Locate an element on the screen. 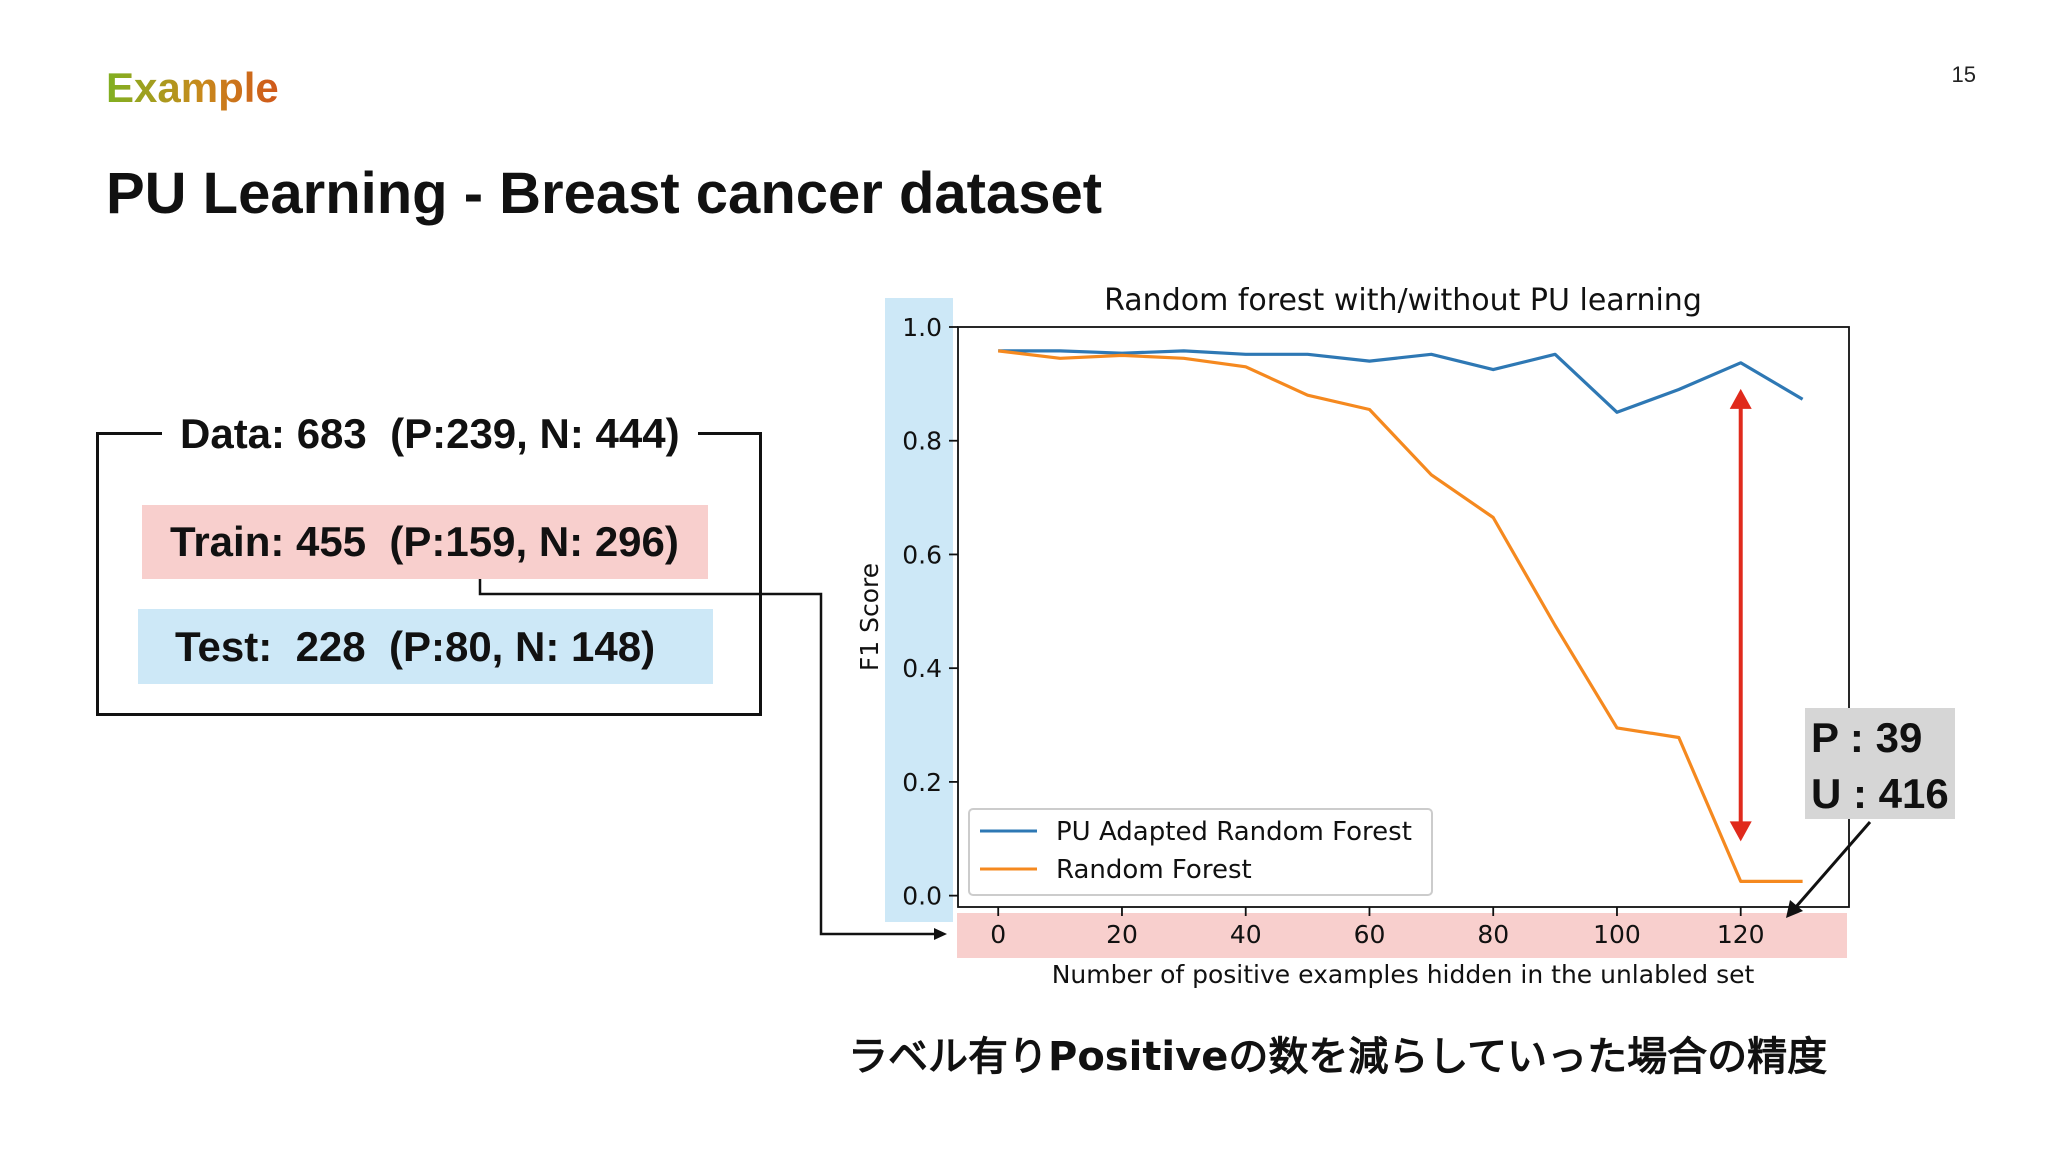 The image size is (2048, 1152). y-tick-label: 0.0 is located at coordinates (922, 896).